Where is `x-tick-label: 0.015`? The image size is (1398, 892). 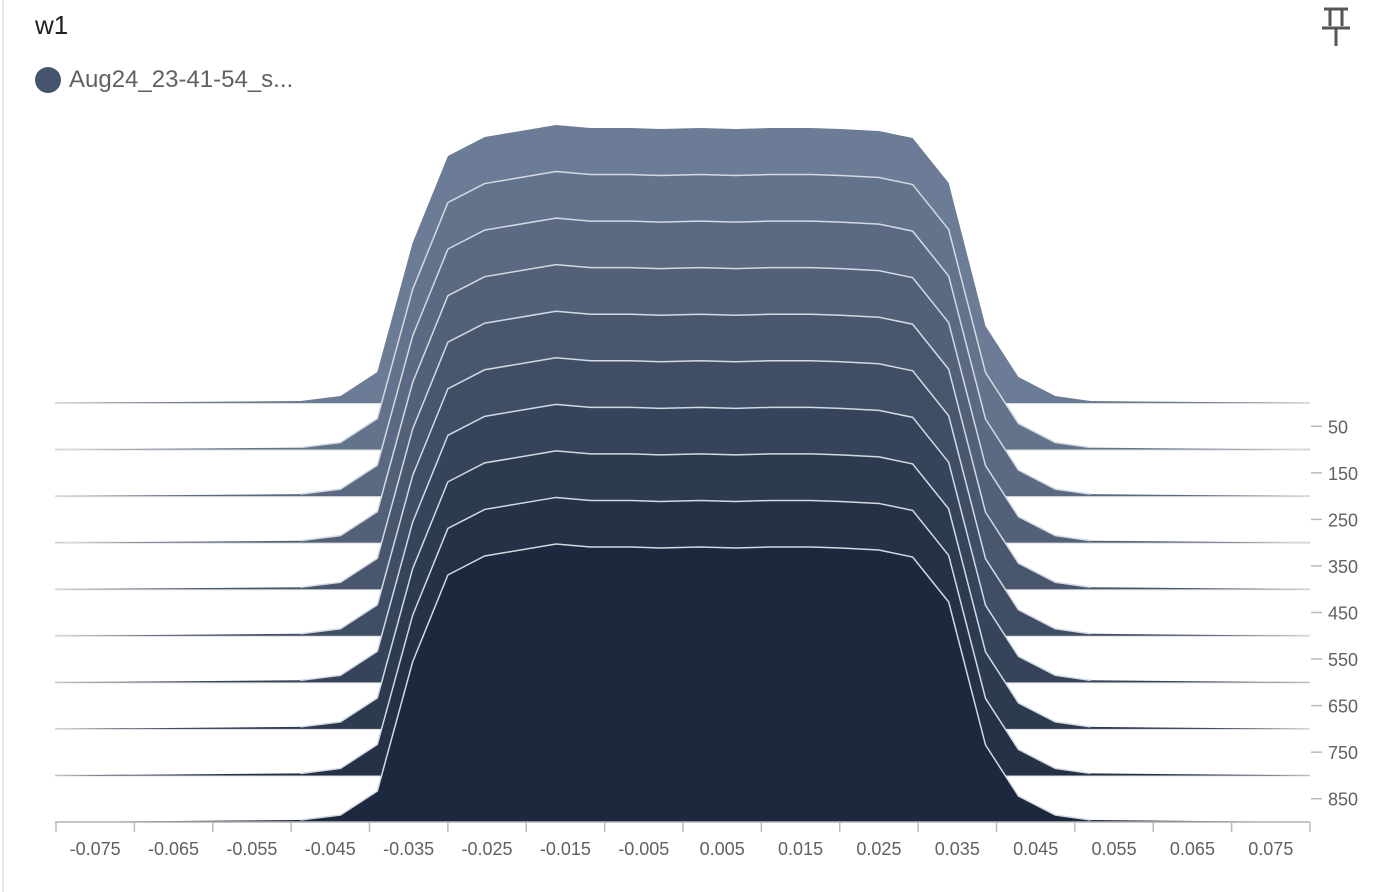 x-tick-label: 0.015 is located at coordinates (800, 849).